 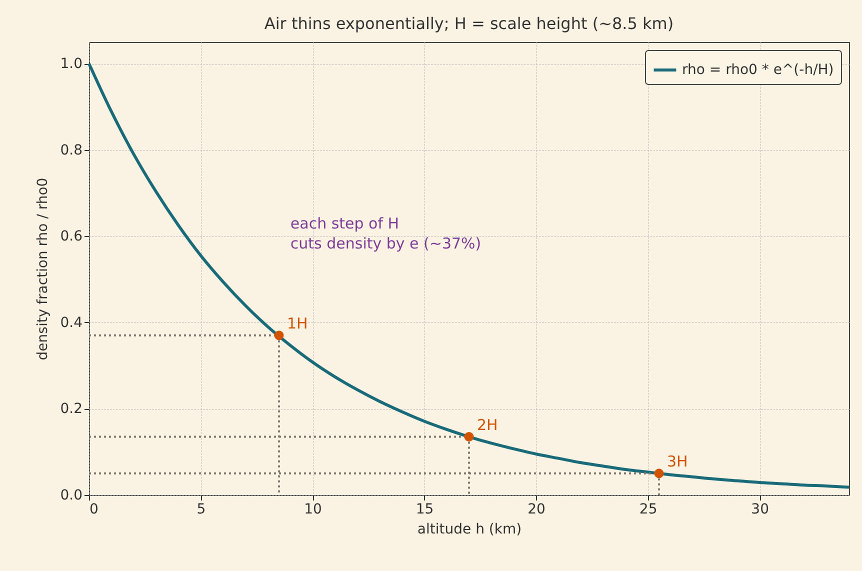 What do you see at coordinates (297, 323) in the screenshot?
I see `annotation: 1H` at bounding box center [297, 323].